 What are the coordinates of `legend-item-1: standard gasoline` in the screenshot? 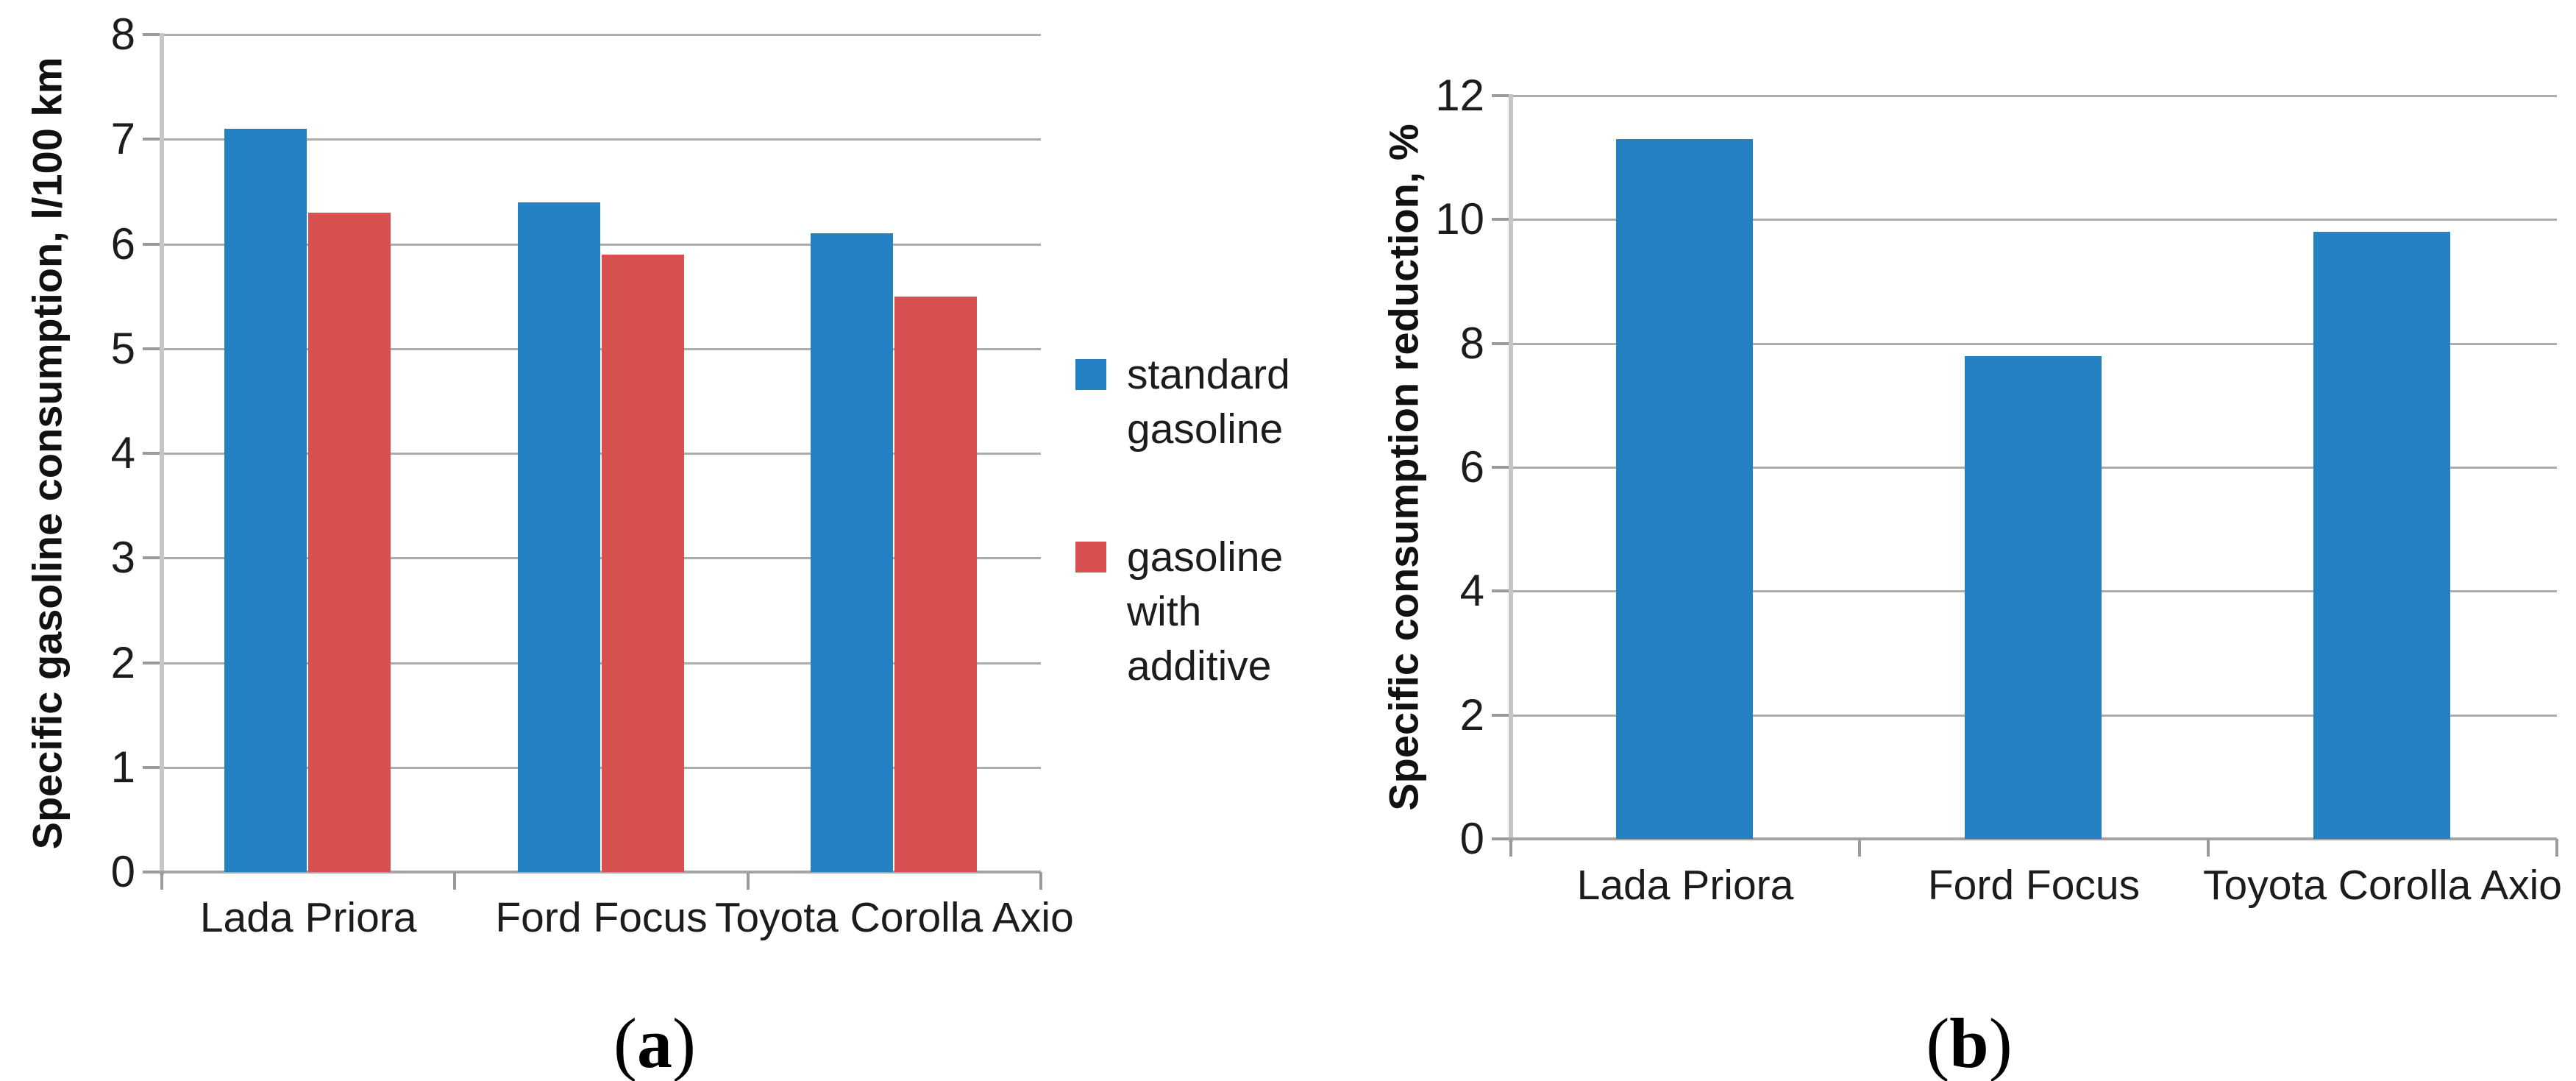 It's located at (1211, 401).